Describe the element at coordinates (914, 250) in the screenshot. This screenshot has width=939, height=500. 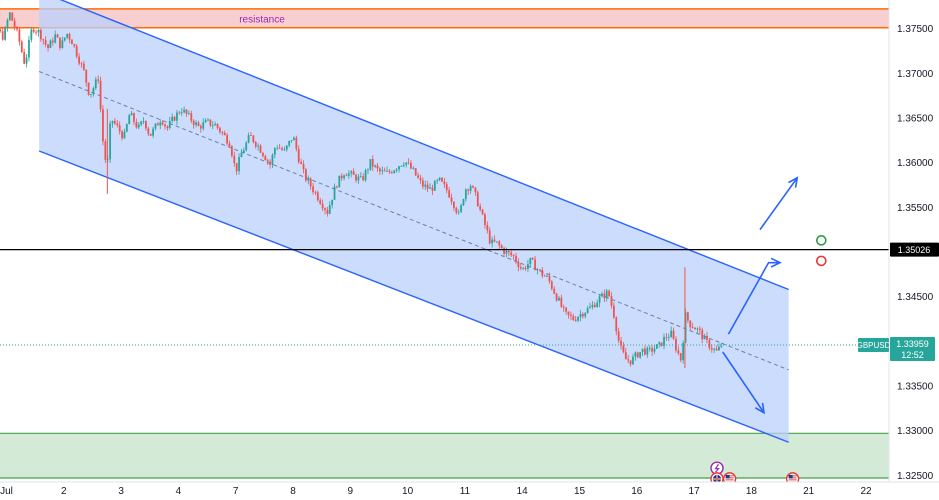
I see `level-price-label: 1.35026` at that location.